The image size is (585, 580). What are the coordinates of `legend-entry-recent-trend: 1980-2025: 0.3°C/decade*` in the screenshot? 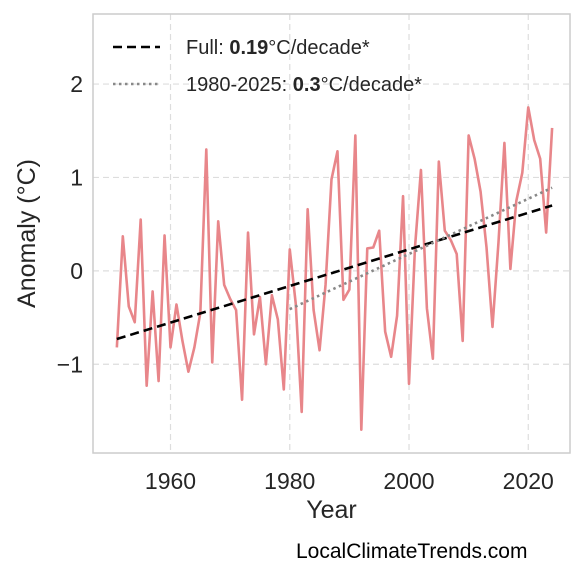 It's located at (304, 85).